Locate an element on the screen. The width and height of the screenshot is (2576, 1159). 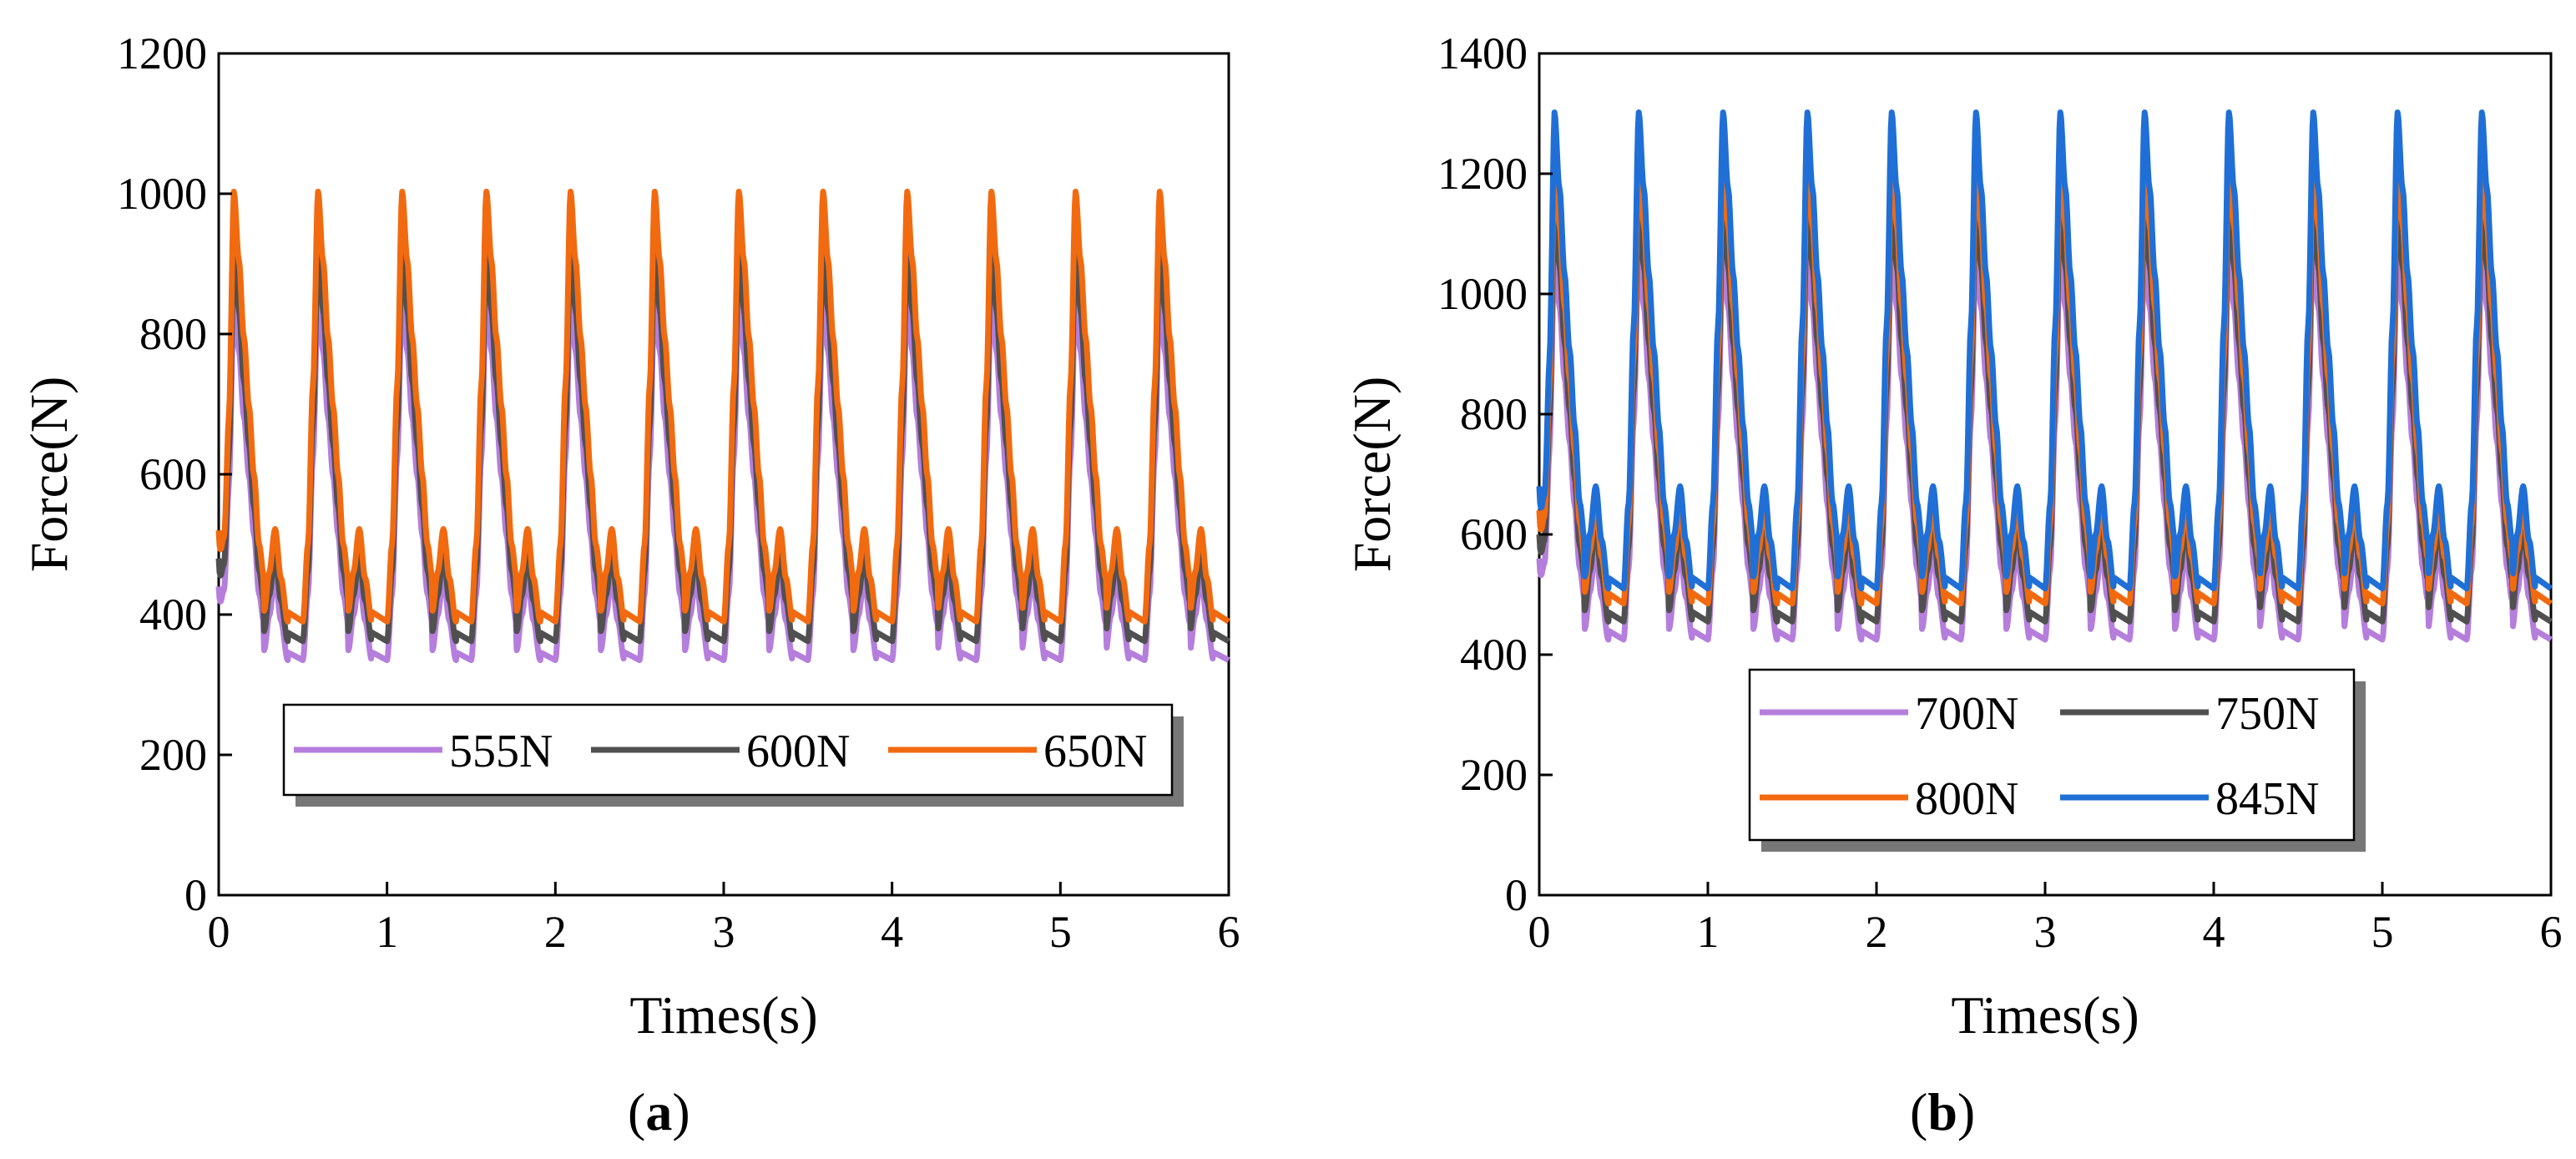
panel-label-a: (a) is located at coordinates (659, 1111).